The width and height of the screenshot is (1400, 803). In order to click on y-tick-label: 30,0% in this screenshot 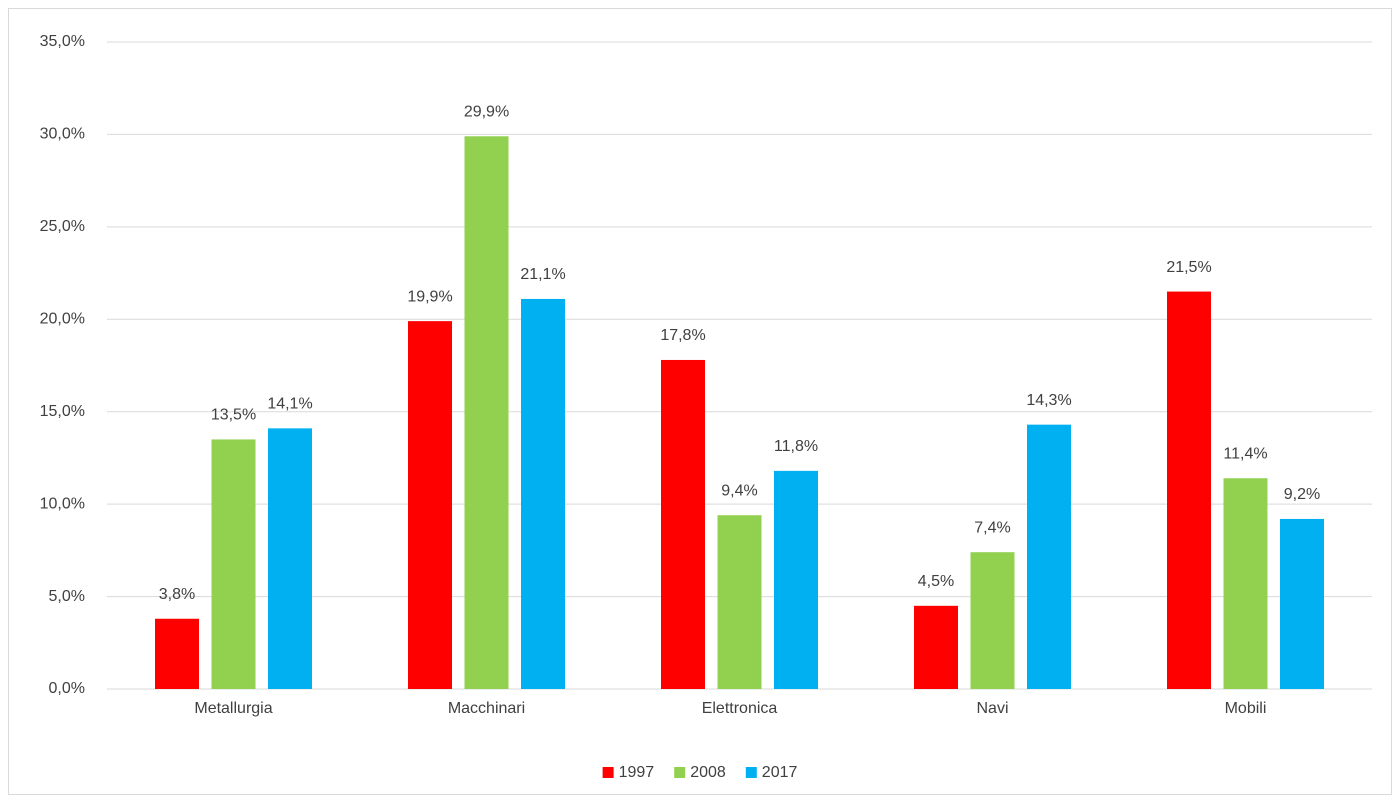, I will do `click(62, 134)`.